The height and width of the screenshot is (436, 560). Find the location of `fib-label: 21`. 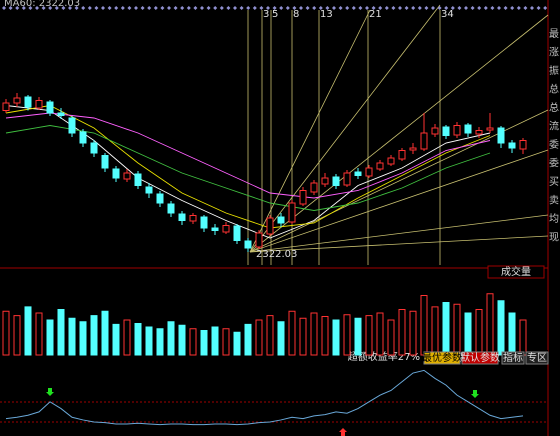

fib-label: 21 is located at coordinates (375, 14).